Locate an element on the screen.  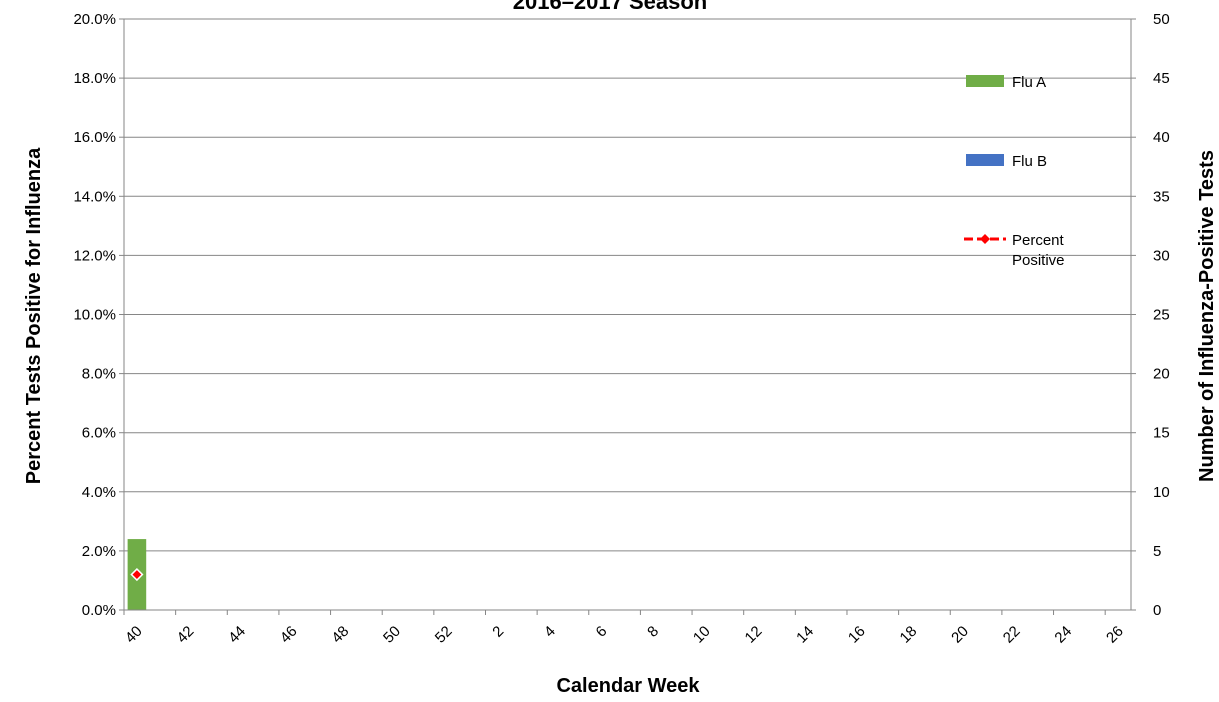
left-tick-label: 14.0% is located at coordinates (94, 196).